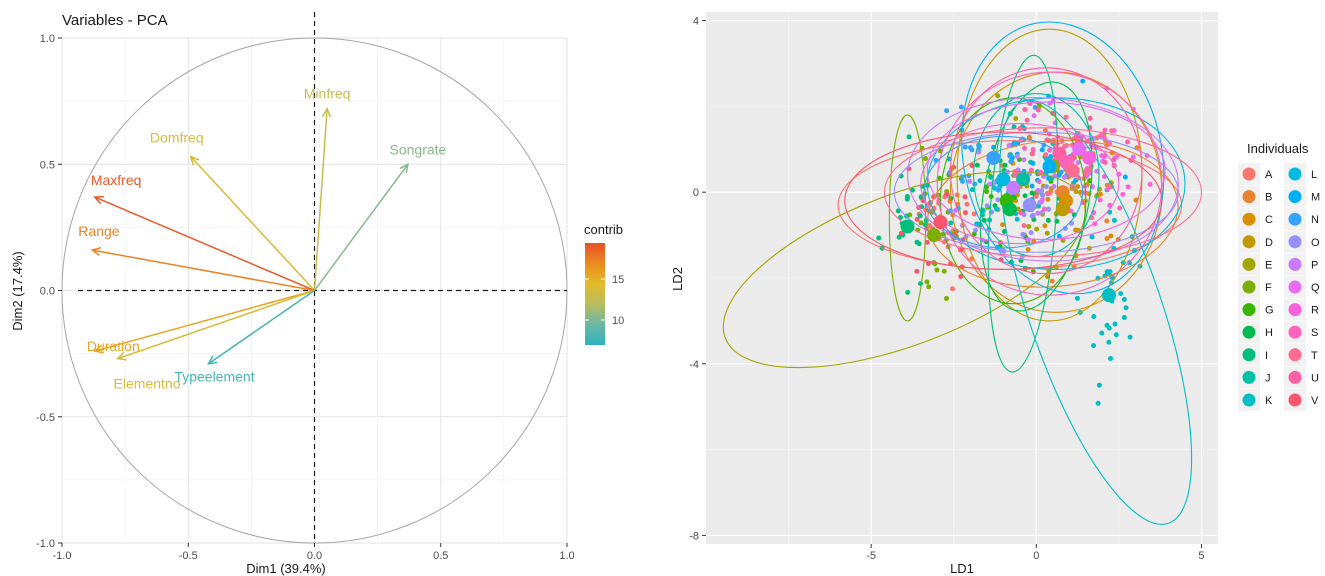  I want to click on individuals-legend-title: Individuals, so click(1278, 148).